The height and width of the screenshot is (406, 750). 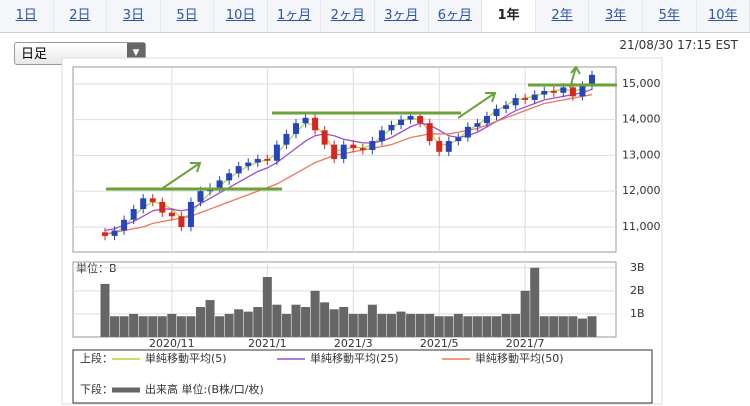 What do you see at coordinates (96, 389) in the screenshot?
I see `legend-lower-label: 下段：` at bounding box center [96, 389].